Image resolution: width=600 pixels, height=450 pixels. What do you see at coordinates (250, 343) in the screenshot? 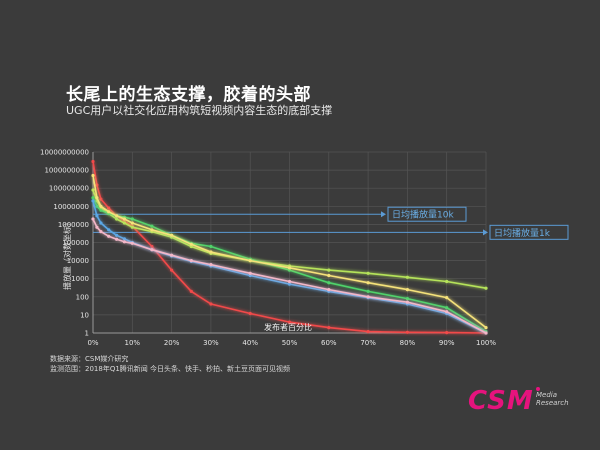
I see `x-tick-label: 40%` at bounding box center [250, 343].